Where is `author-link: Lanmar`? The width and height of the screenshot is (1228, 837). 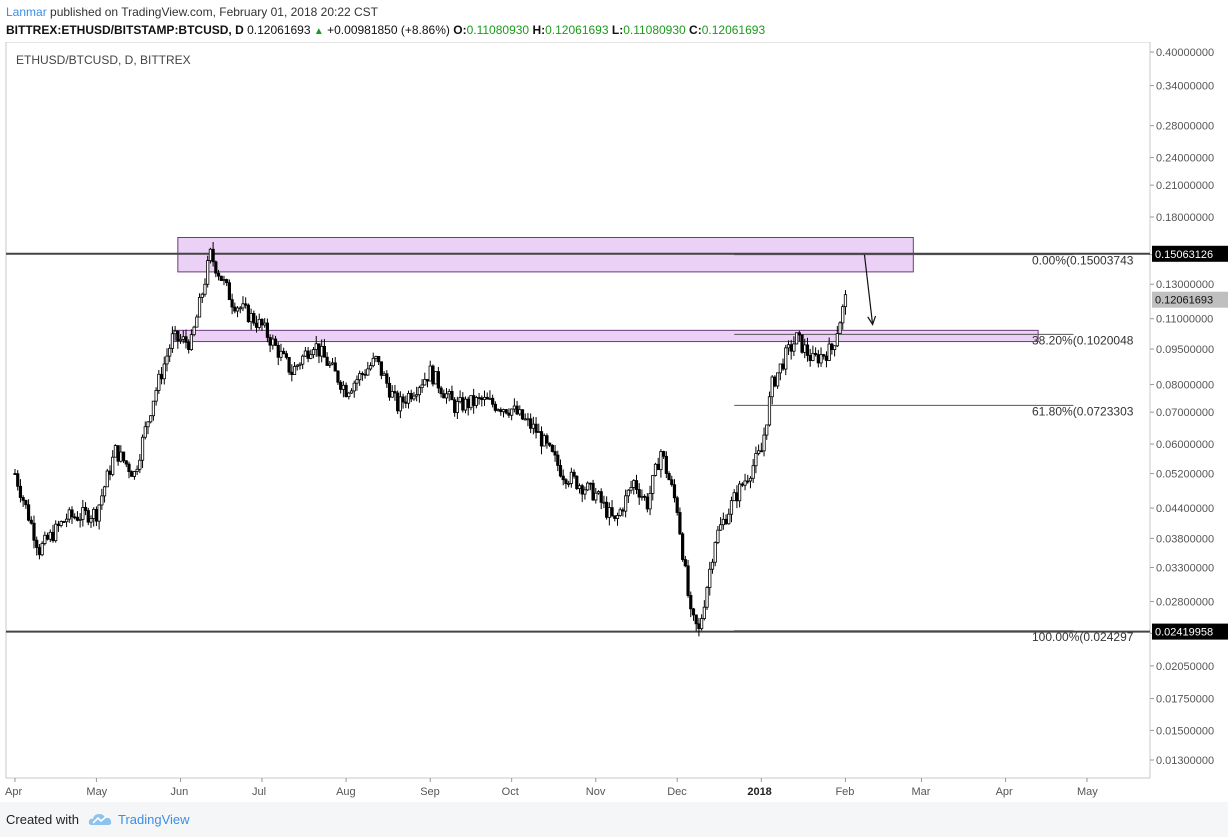
author-link: Lanmar is located at coordinates (26, 12).